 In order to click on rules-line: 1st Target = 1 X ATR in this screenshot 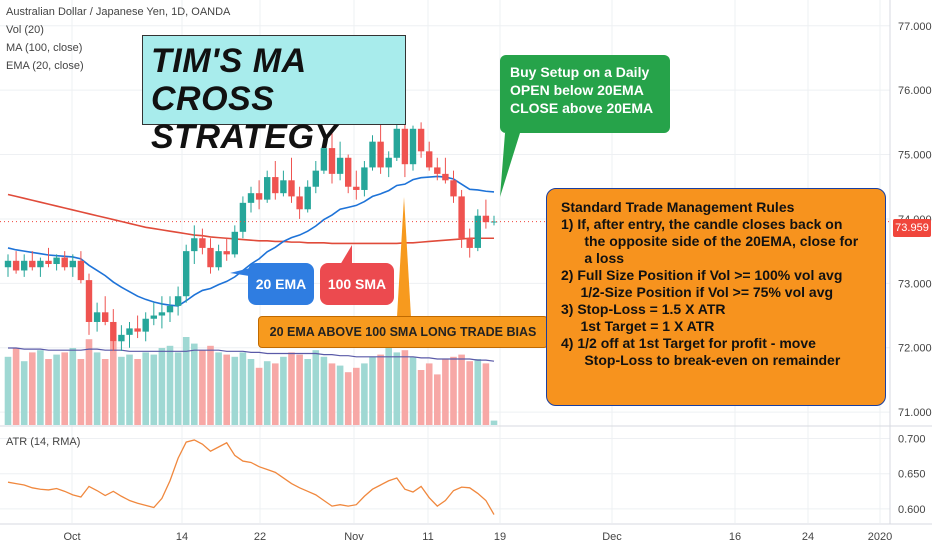, I will do `click(638, 326)`.